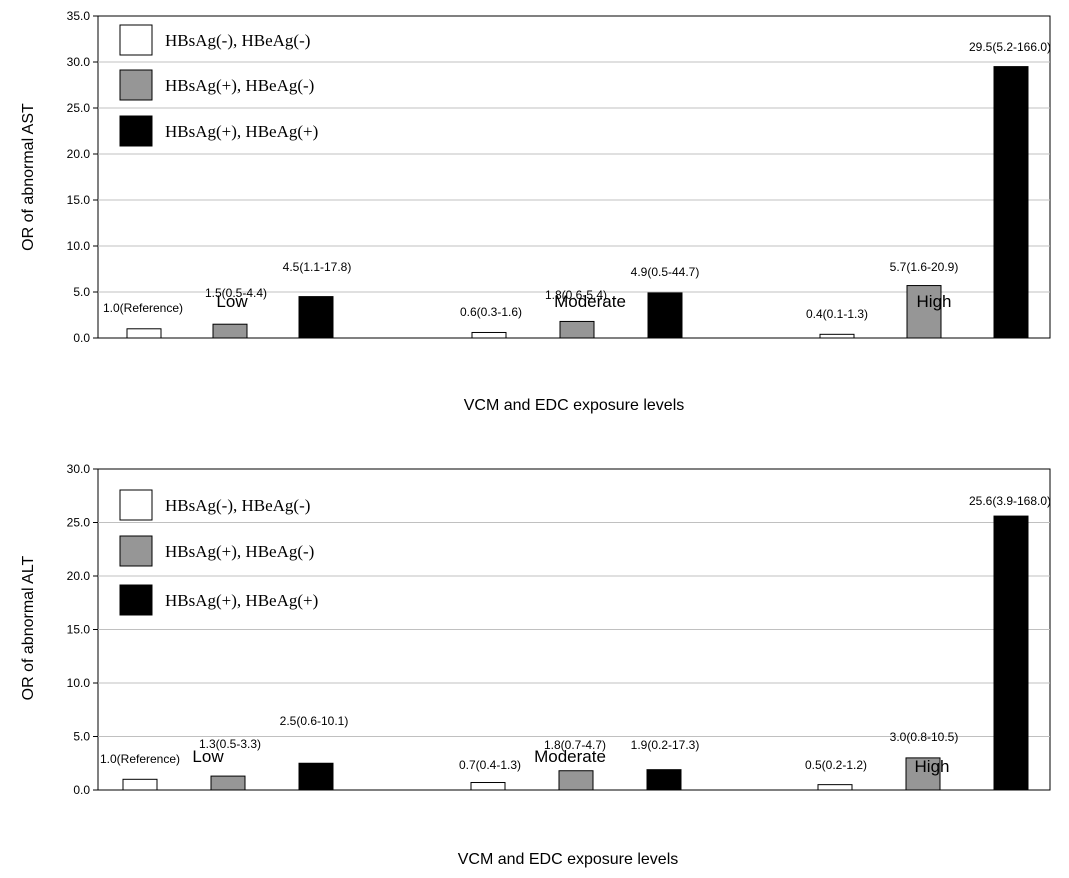 The height and width of the screenshot is (878, 1069). Describe the element at coordinates (79, 16) in the screenshot. I see `y-tick-label: 35.0` at that location.